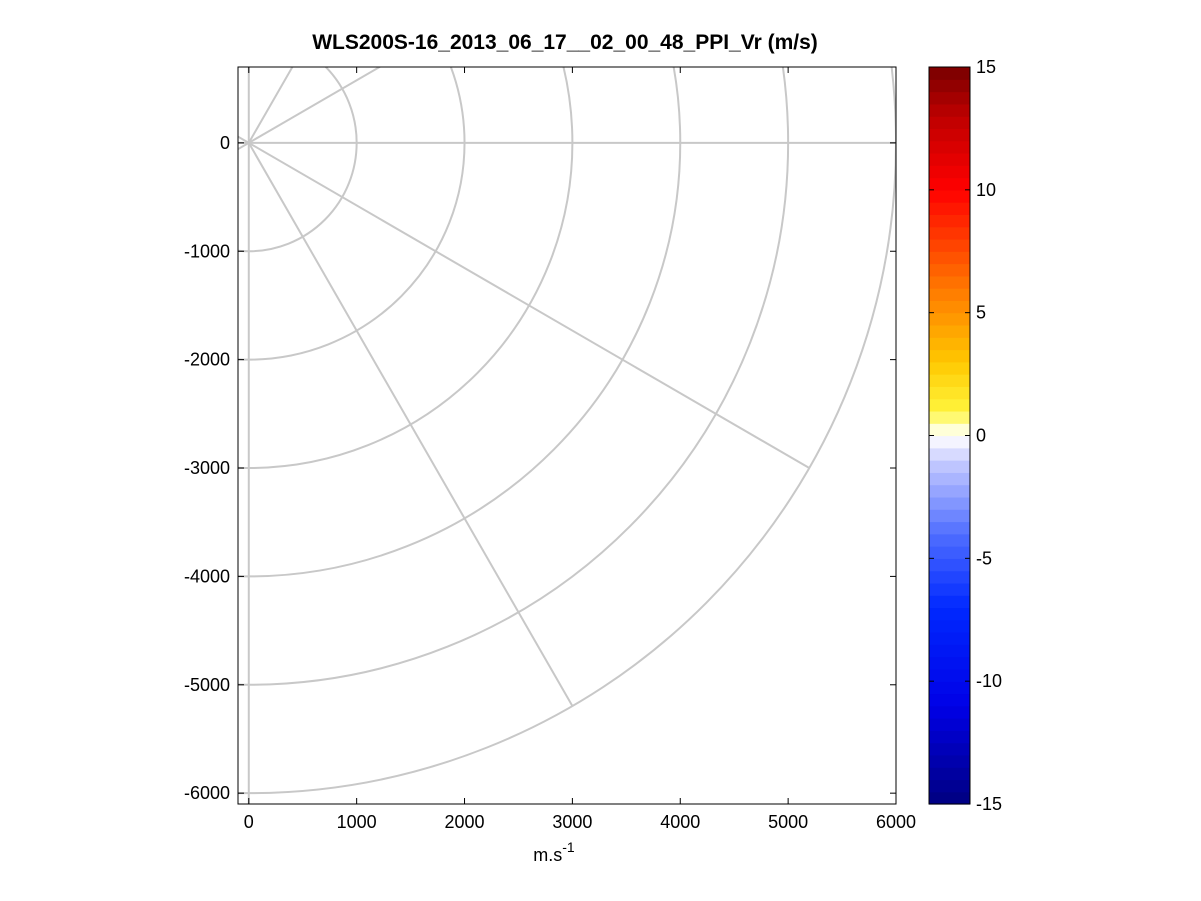 Image resolution: width=1201 pixels, height=901 pixels. What do you see at coordinates (207, 793) in the screenshot?
I see `y-tick-label: -6000` at bounding box center [207, 793].